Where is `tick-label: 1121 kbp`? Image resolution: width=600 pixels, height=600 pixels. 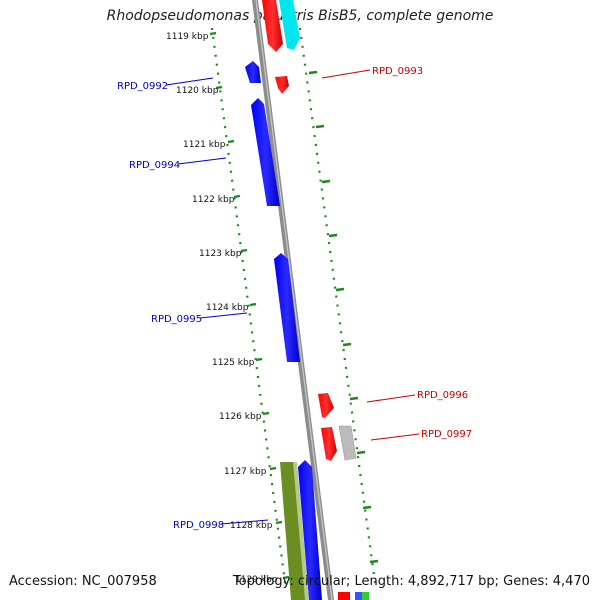 tick-label: 1121 kbp is located at coordinates (204, 145).